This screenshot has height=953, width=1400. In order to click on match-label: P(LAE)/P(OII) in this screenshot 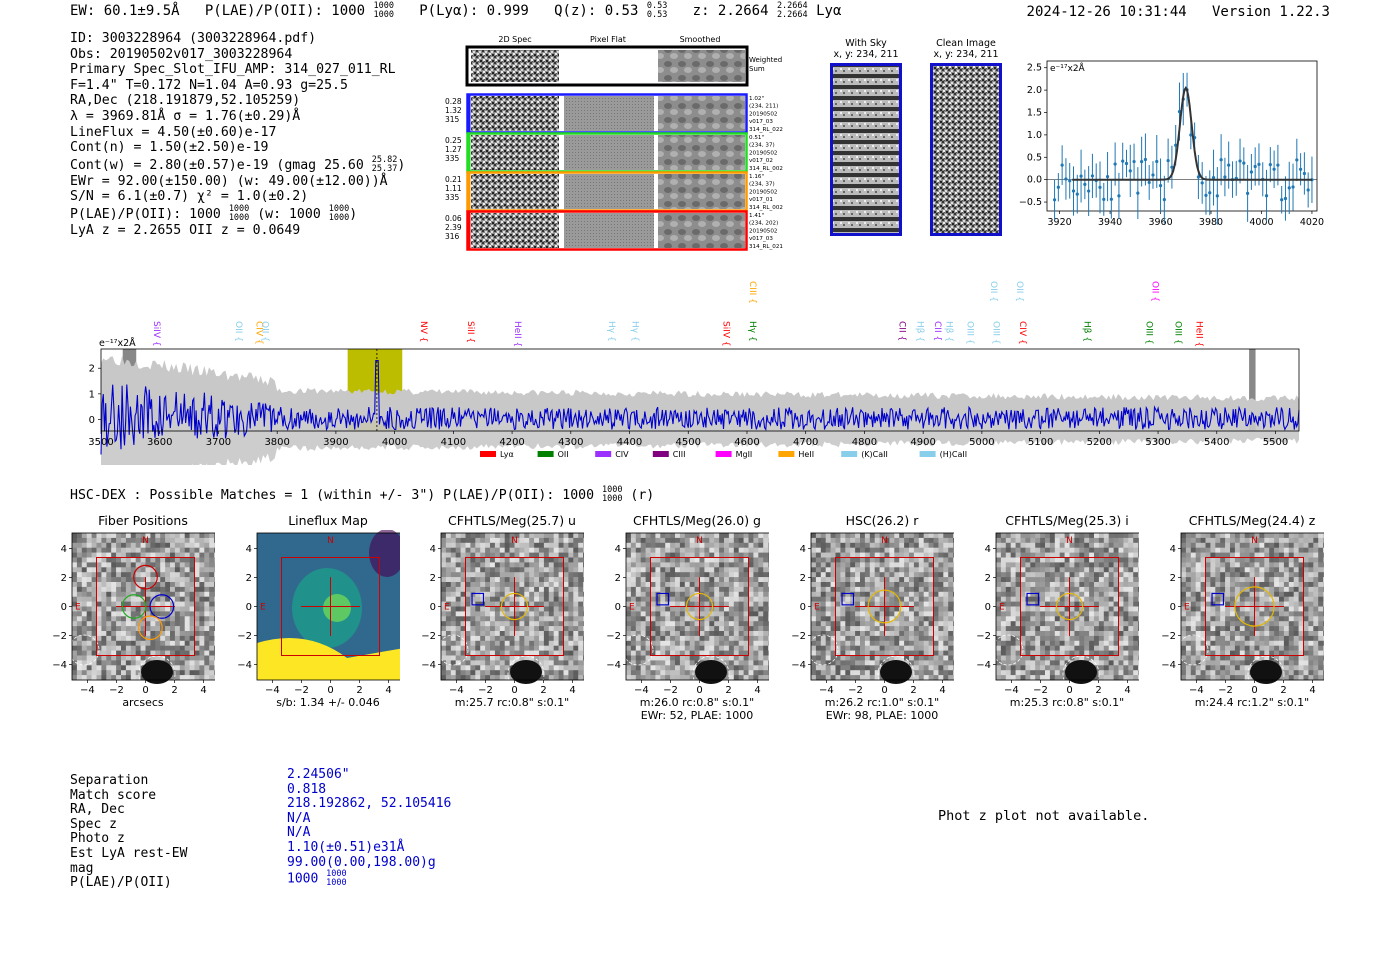, I will do `click(121, 883)`.